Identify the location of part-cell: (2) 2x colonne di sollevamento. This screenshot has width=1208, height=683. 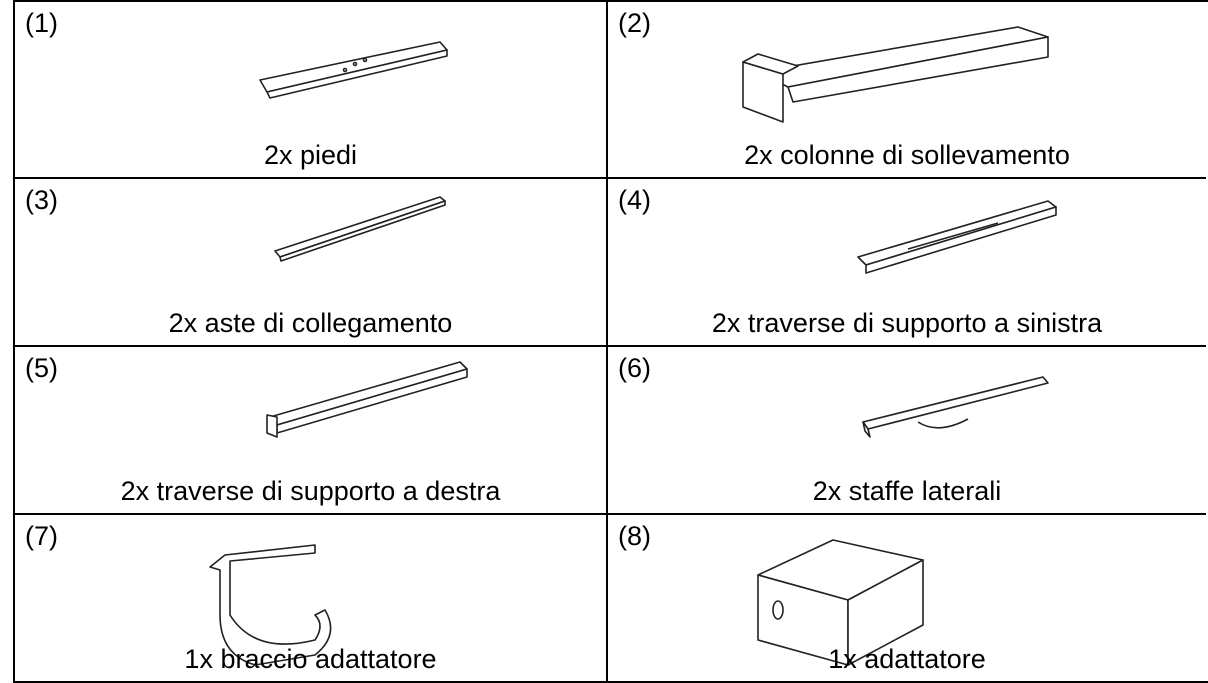
(907, 90).